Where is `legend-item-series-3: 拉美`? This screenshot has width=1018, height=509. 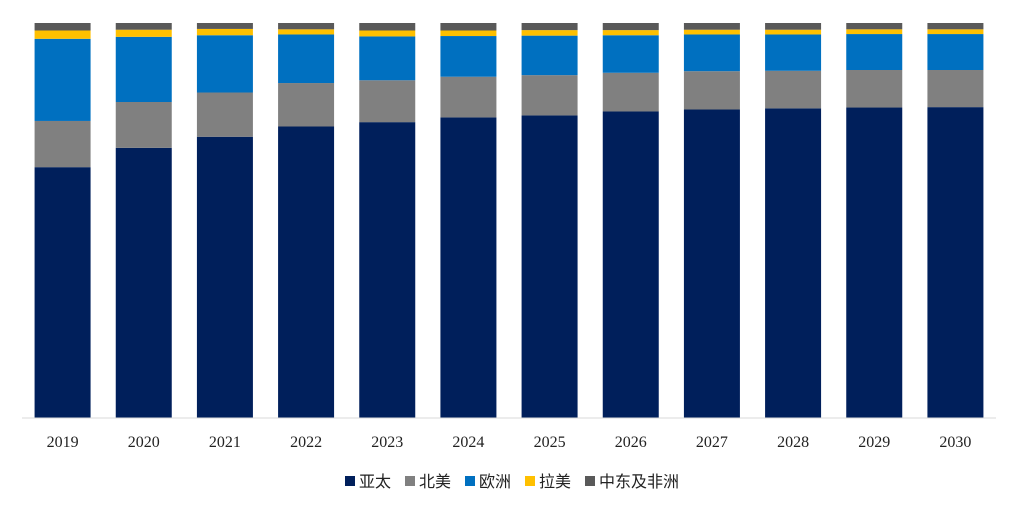
legend-item-series-3: 拉美 is located at coordinates (548, 481).